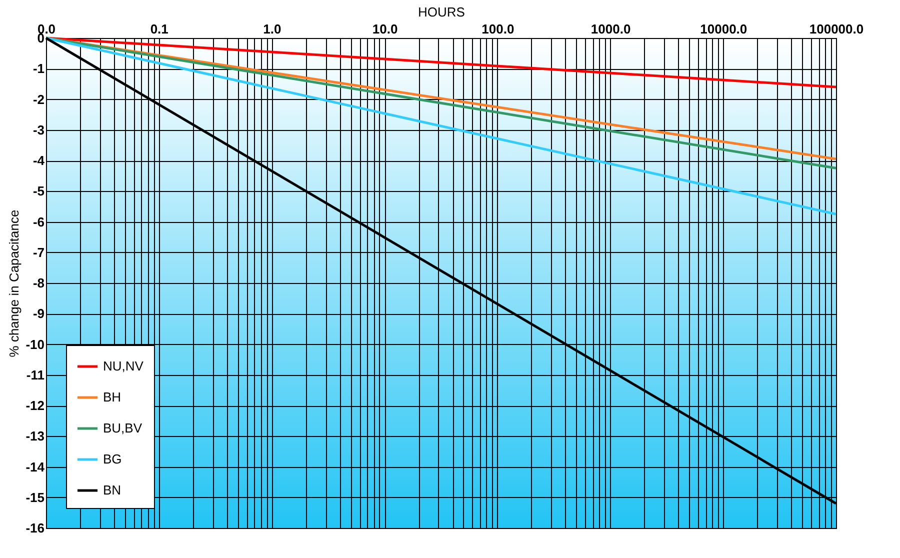  I want to click on y-tick-label: -5, so click(38, 191).